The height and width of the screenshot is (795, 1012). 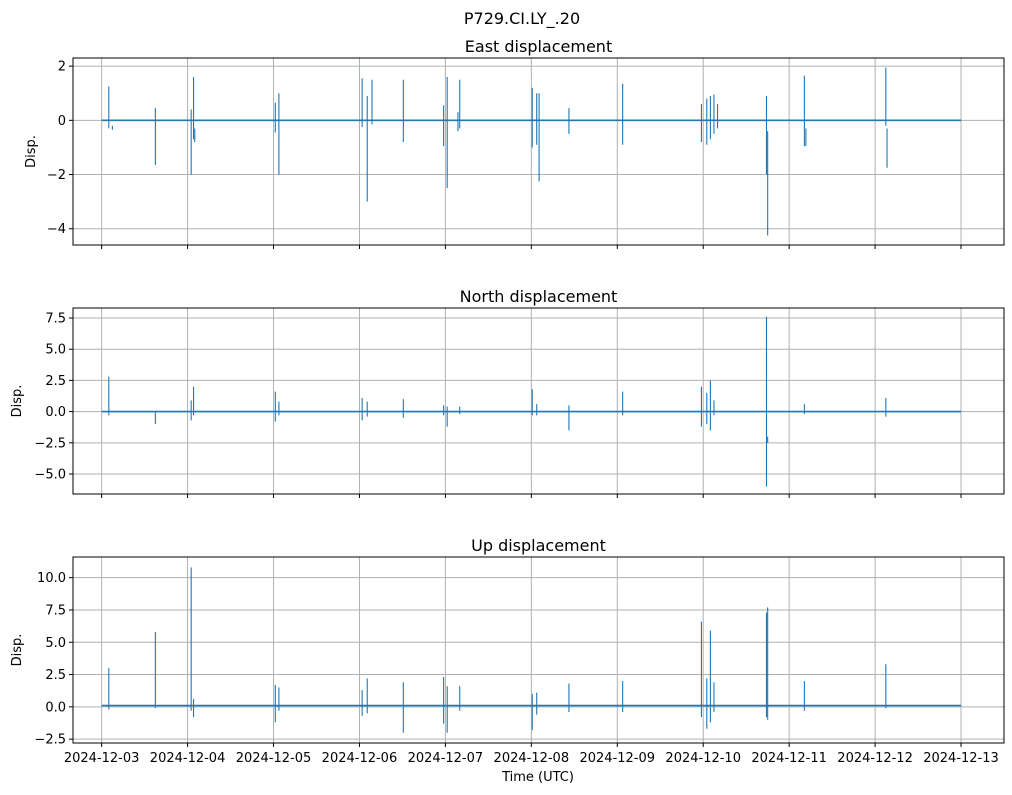 What do you see at coordinates (961, 758) in the screenshot?
I see `x-tick-label: 2024-12-13` at bounding box center [961, 758].